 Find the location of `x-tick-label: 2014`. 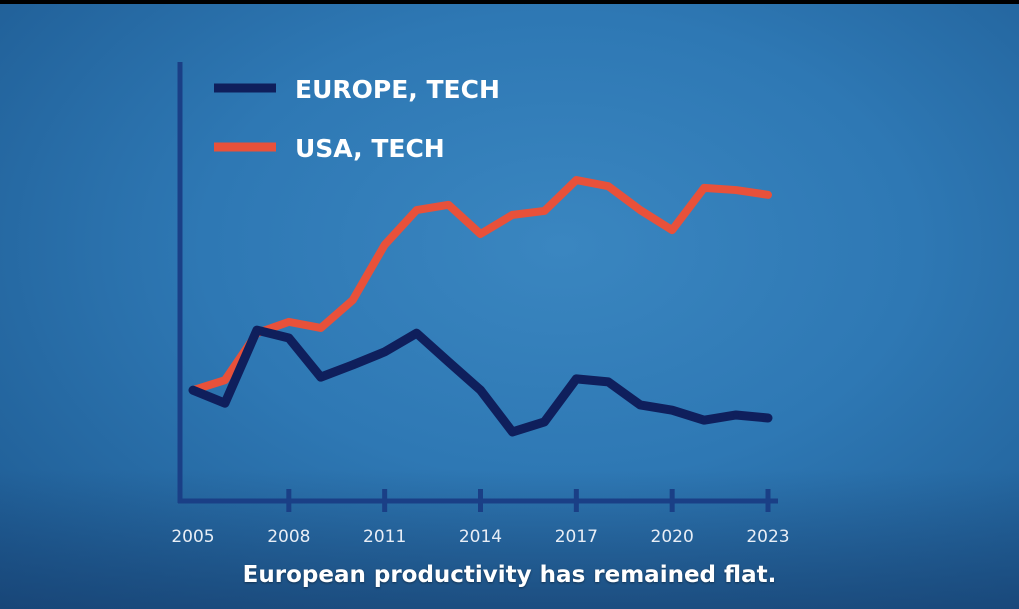

x-tick-label: 2014 is located at coordinates (480, 537).